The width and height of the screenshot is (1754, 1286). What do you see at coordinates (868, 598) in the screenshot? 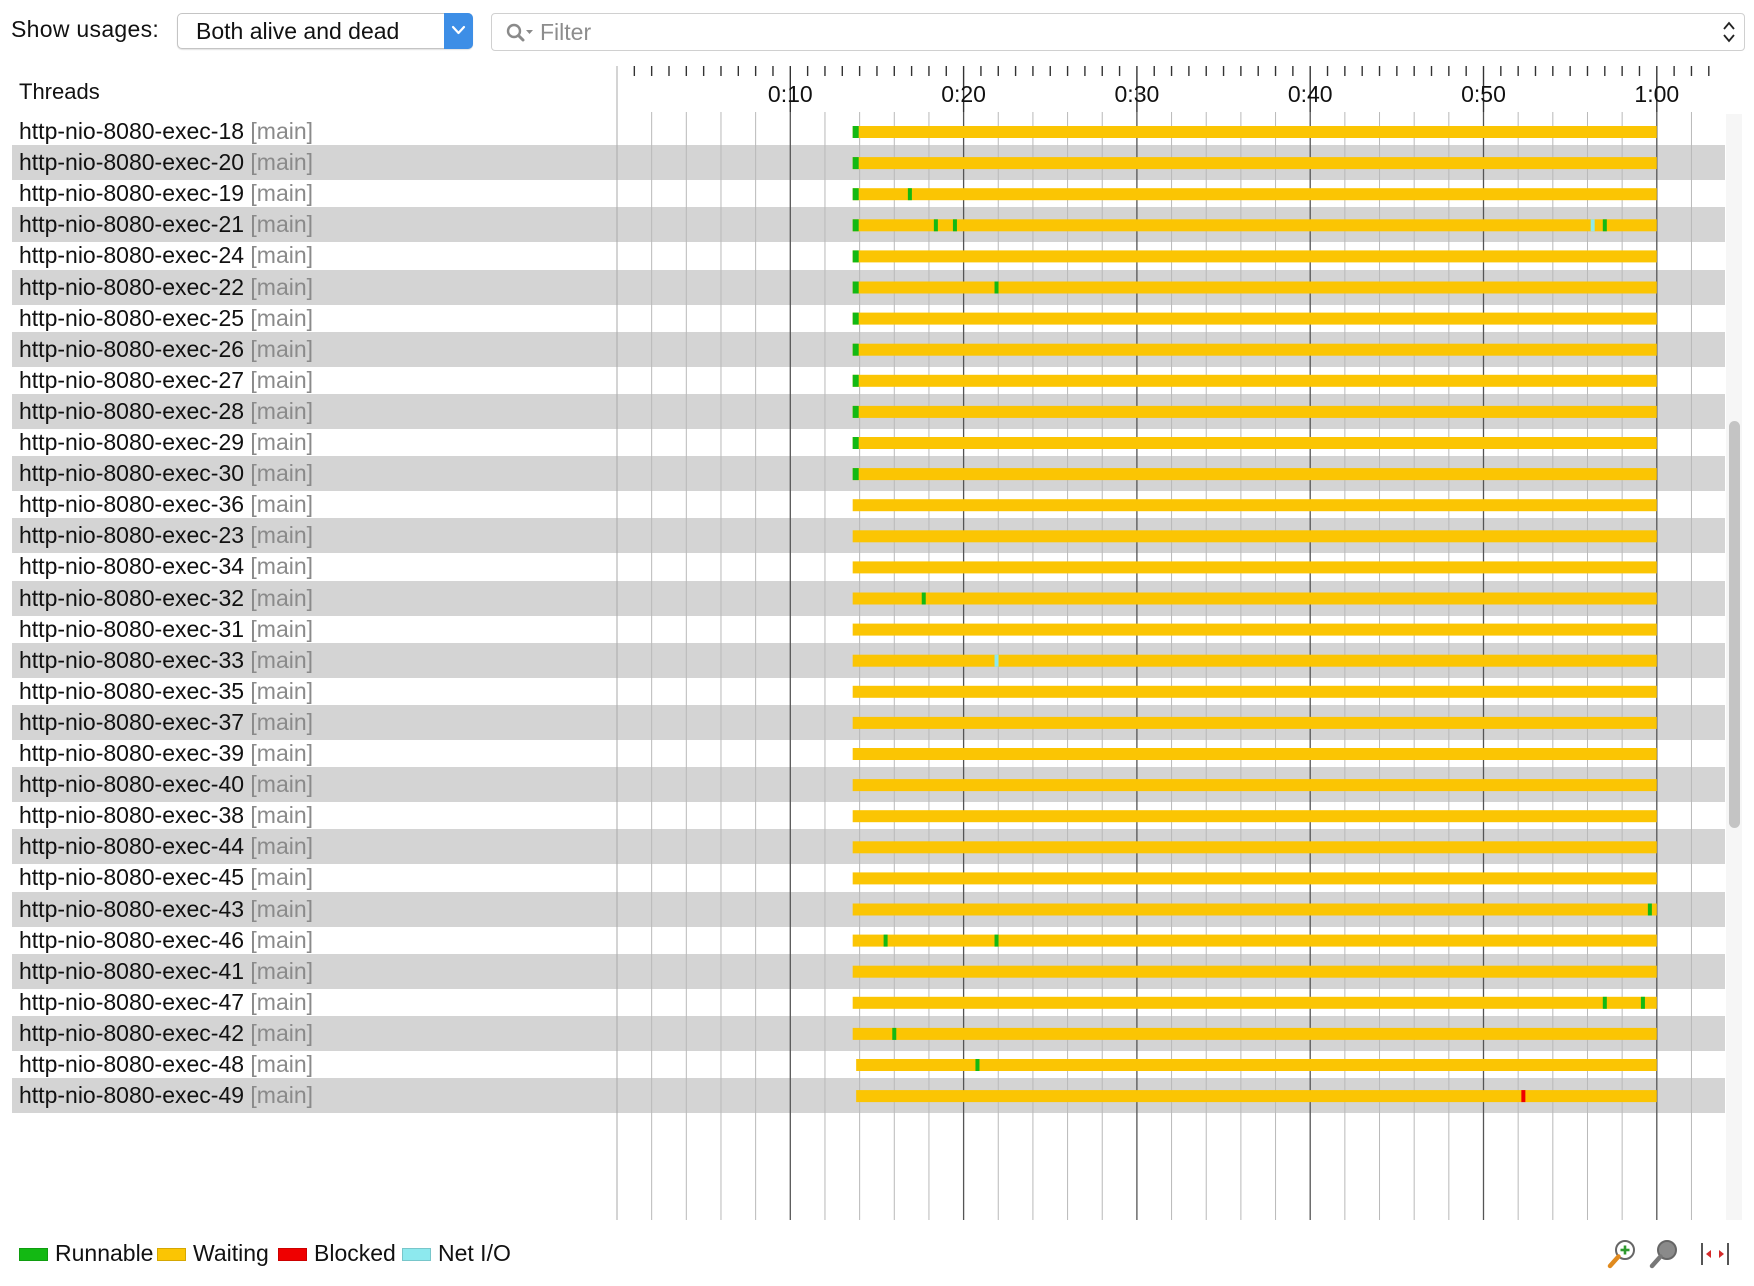
I see `table-row: http-nio-8080-exec-32 [main]` at bounding box center [868, 598].